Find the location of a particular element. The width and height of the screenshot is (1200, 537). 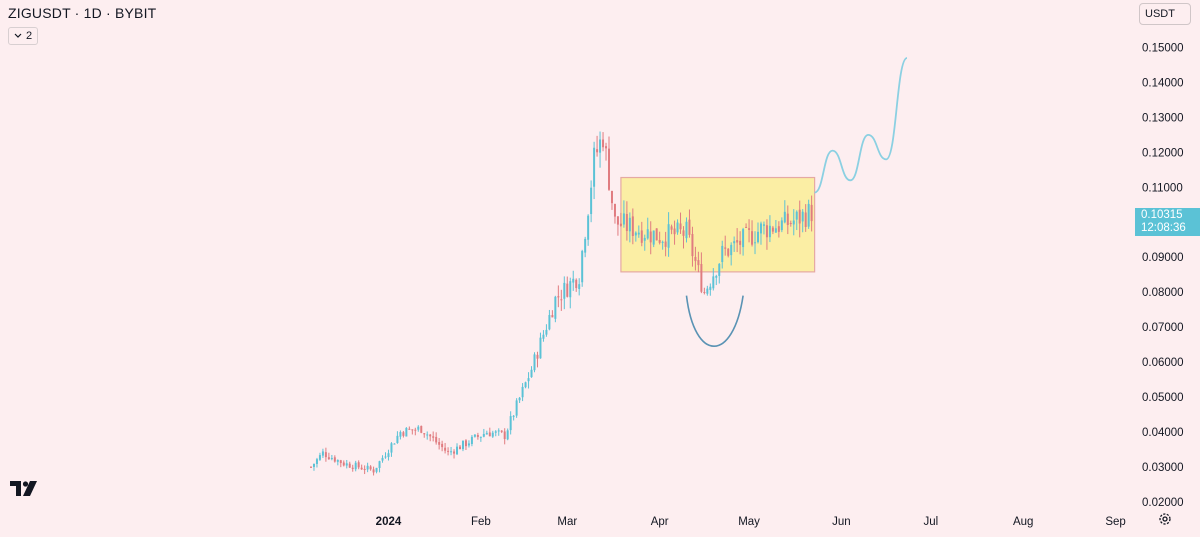

consolidation-range-box is located at coordinates (718, 224).